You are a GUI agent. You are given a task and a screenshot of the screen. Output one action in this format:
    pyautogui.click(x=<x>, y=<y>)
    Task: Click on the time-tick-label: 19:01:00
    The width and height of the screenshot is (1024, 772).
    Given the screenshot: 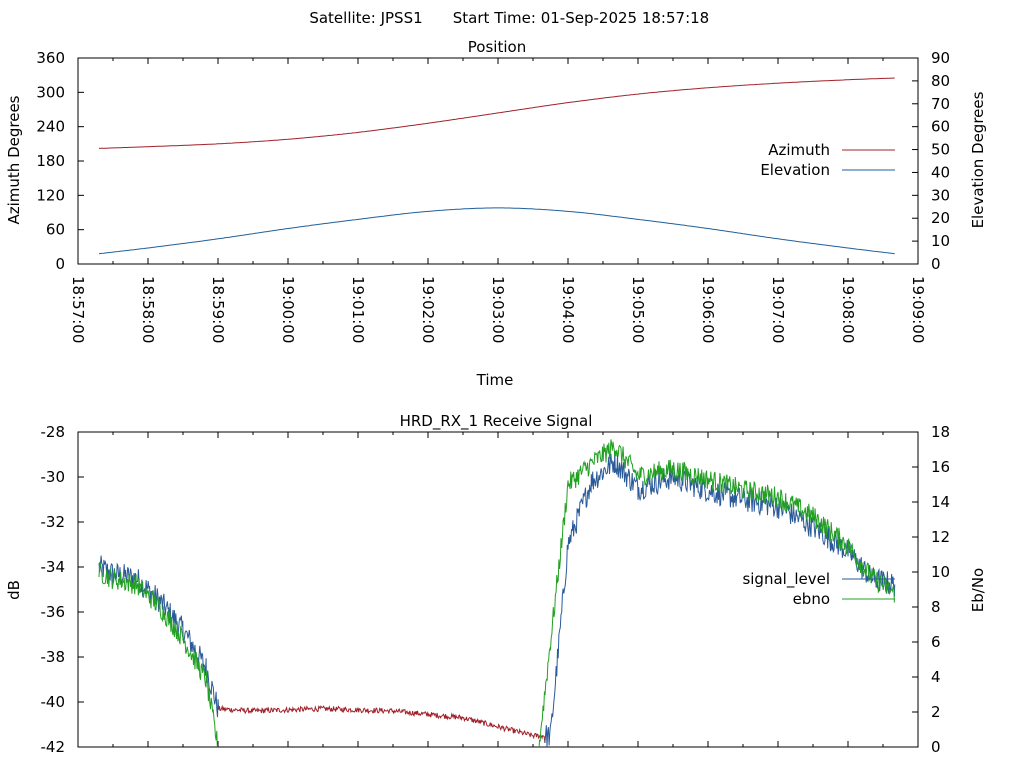 What is the action you would take?
    pyautogui.click(x=358, y=309)
    